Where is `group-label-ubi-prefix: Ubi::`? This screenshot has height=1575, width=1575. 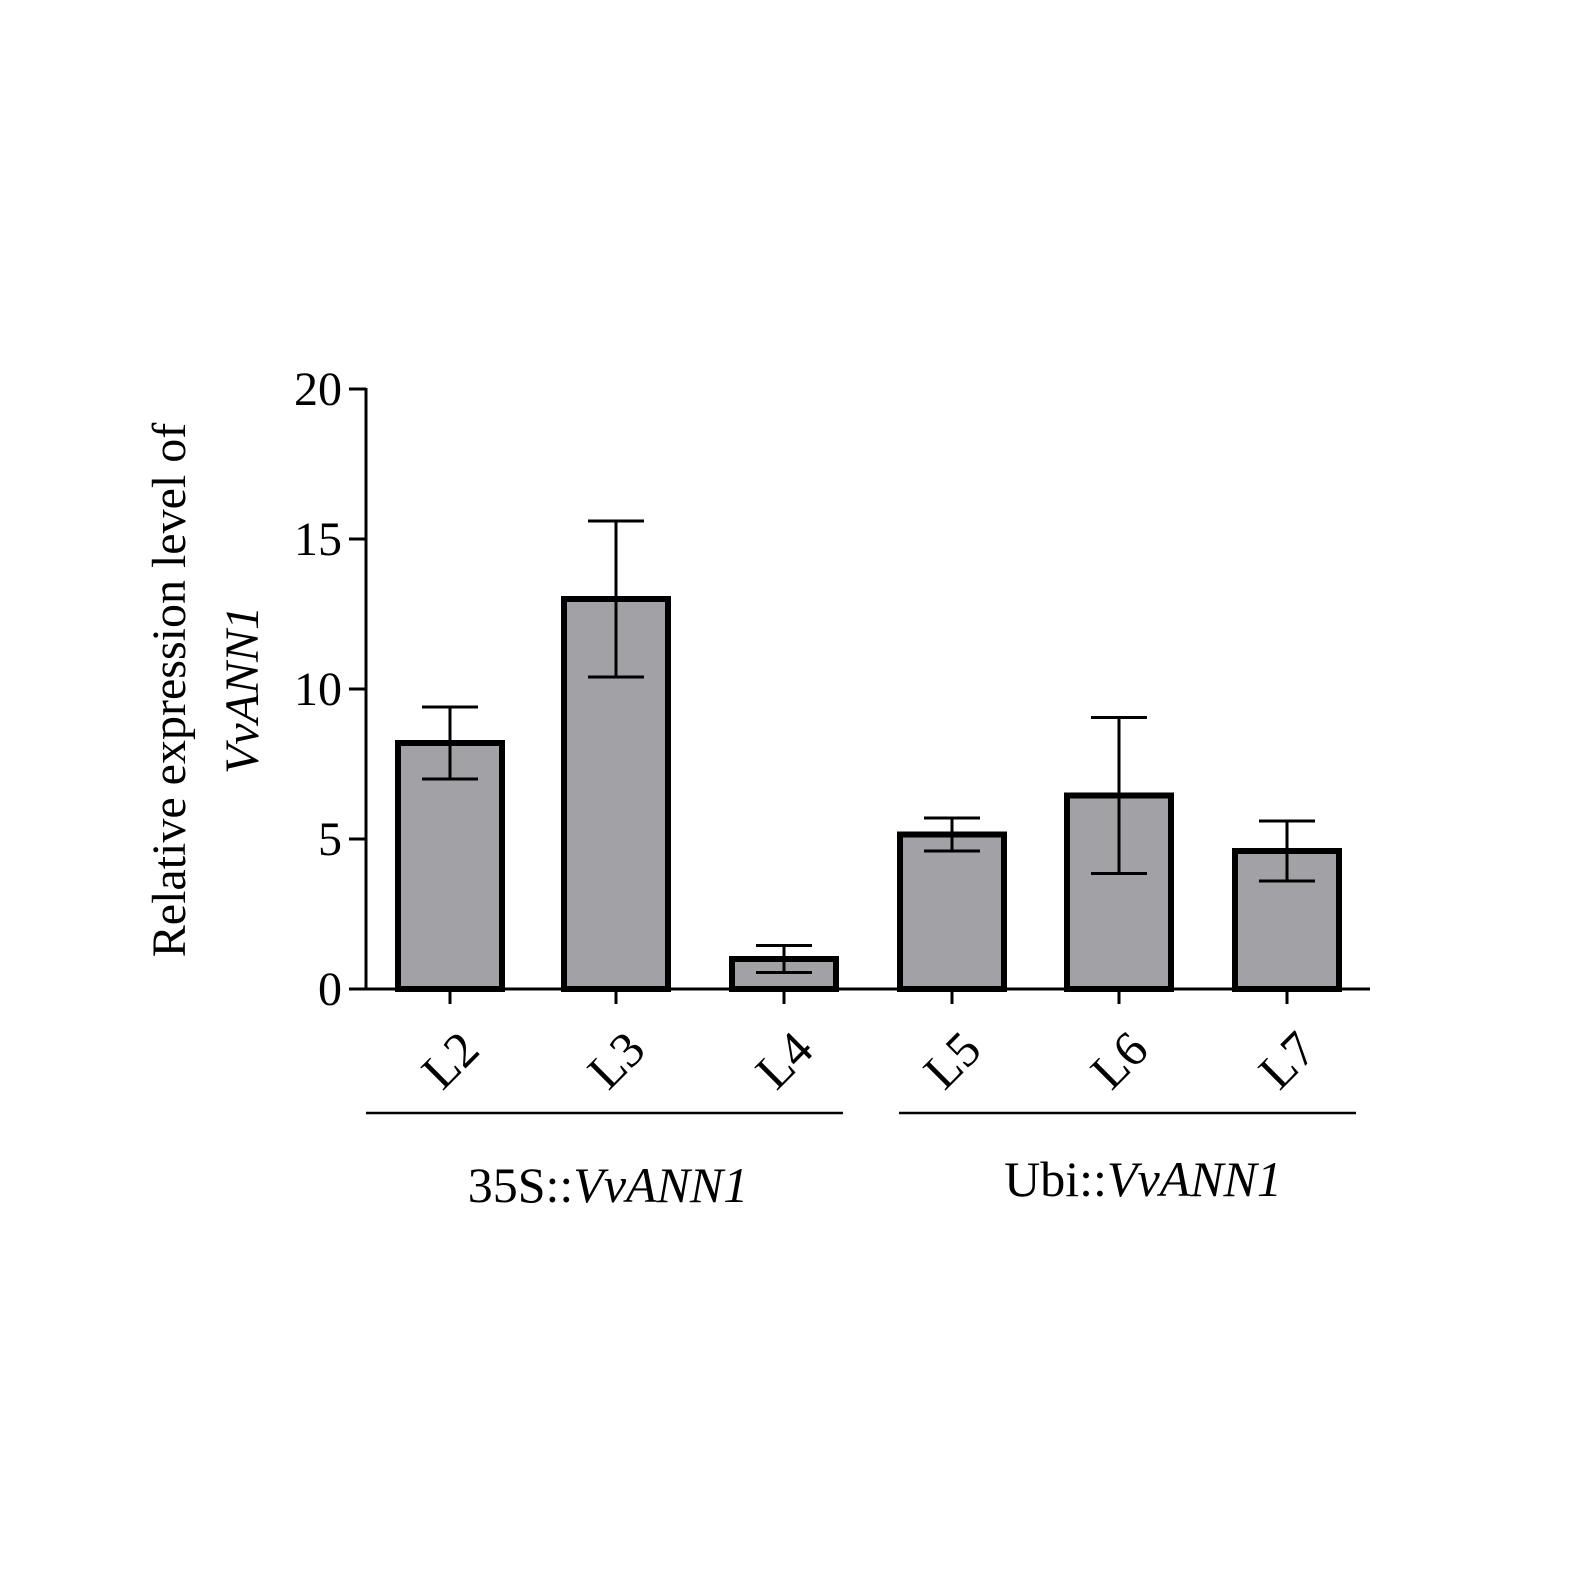
group-label-ubi-prefix: Ubi:: is located at coordinates (1055, 1179).